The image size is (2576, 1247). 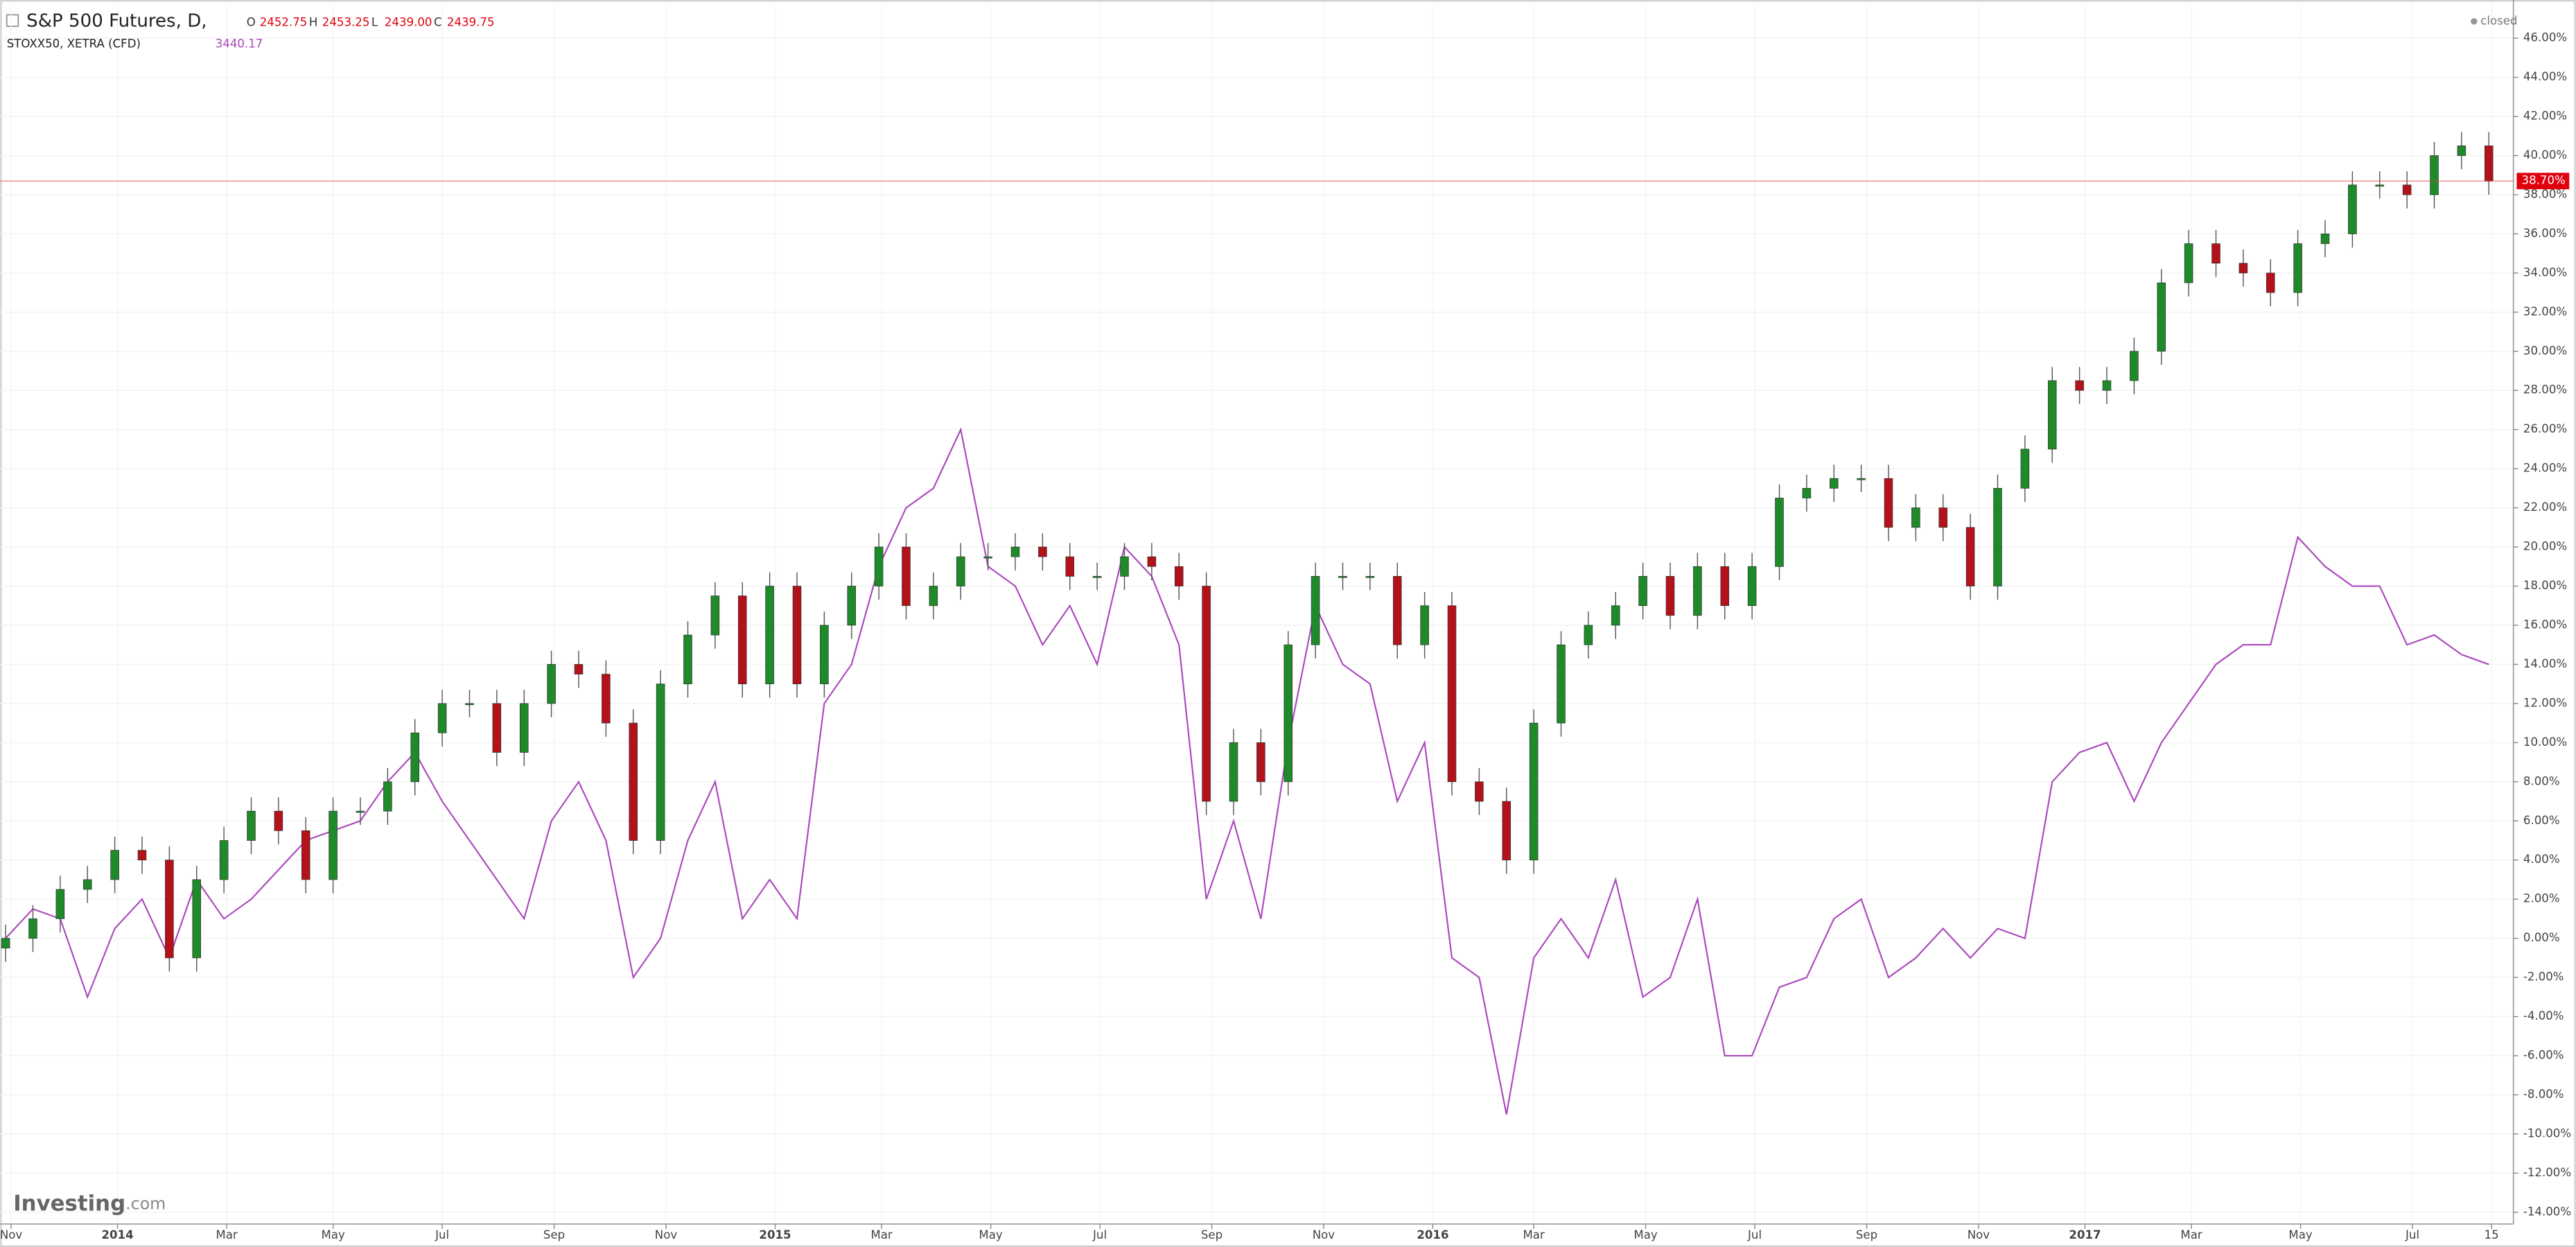 I want to click on status: closed, so click(x=2498, y=20).